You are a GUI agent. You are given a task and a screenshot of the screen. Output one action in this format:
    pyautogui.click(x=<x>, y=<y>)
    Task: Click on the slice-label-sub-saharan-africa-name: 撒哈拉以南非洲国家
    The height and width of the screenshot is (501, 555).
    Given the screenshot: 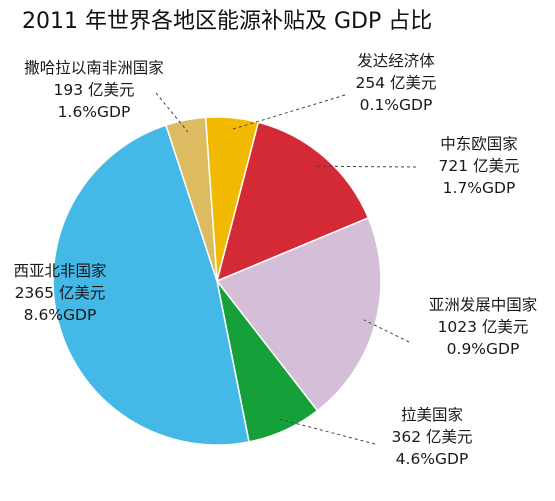 What is the action you would take?
    pyautogui.click(x=94, y=68)
    